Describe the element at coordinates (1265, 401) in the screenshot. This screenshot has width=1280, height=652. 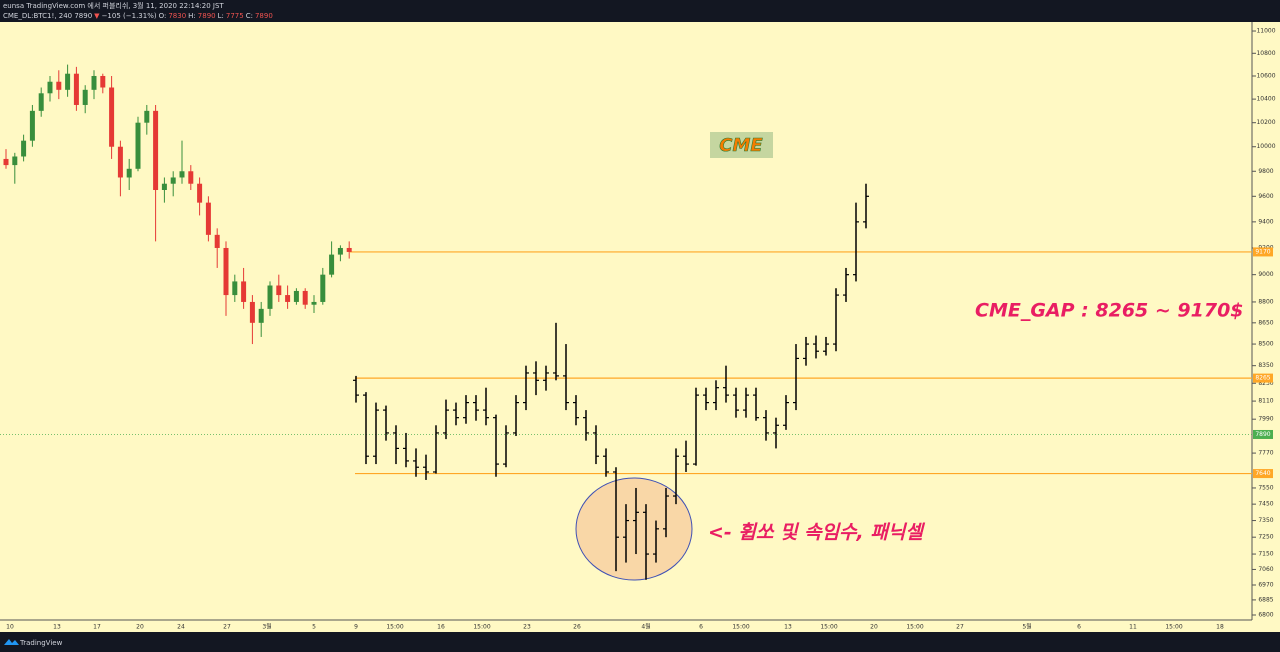
I see `y-tick-label: 8110` at that location.